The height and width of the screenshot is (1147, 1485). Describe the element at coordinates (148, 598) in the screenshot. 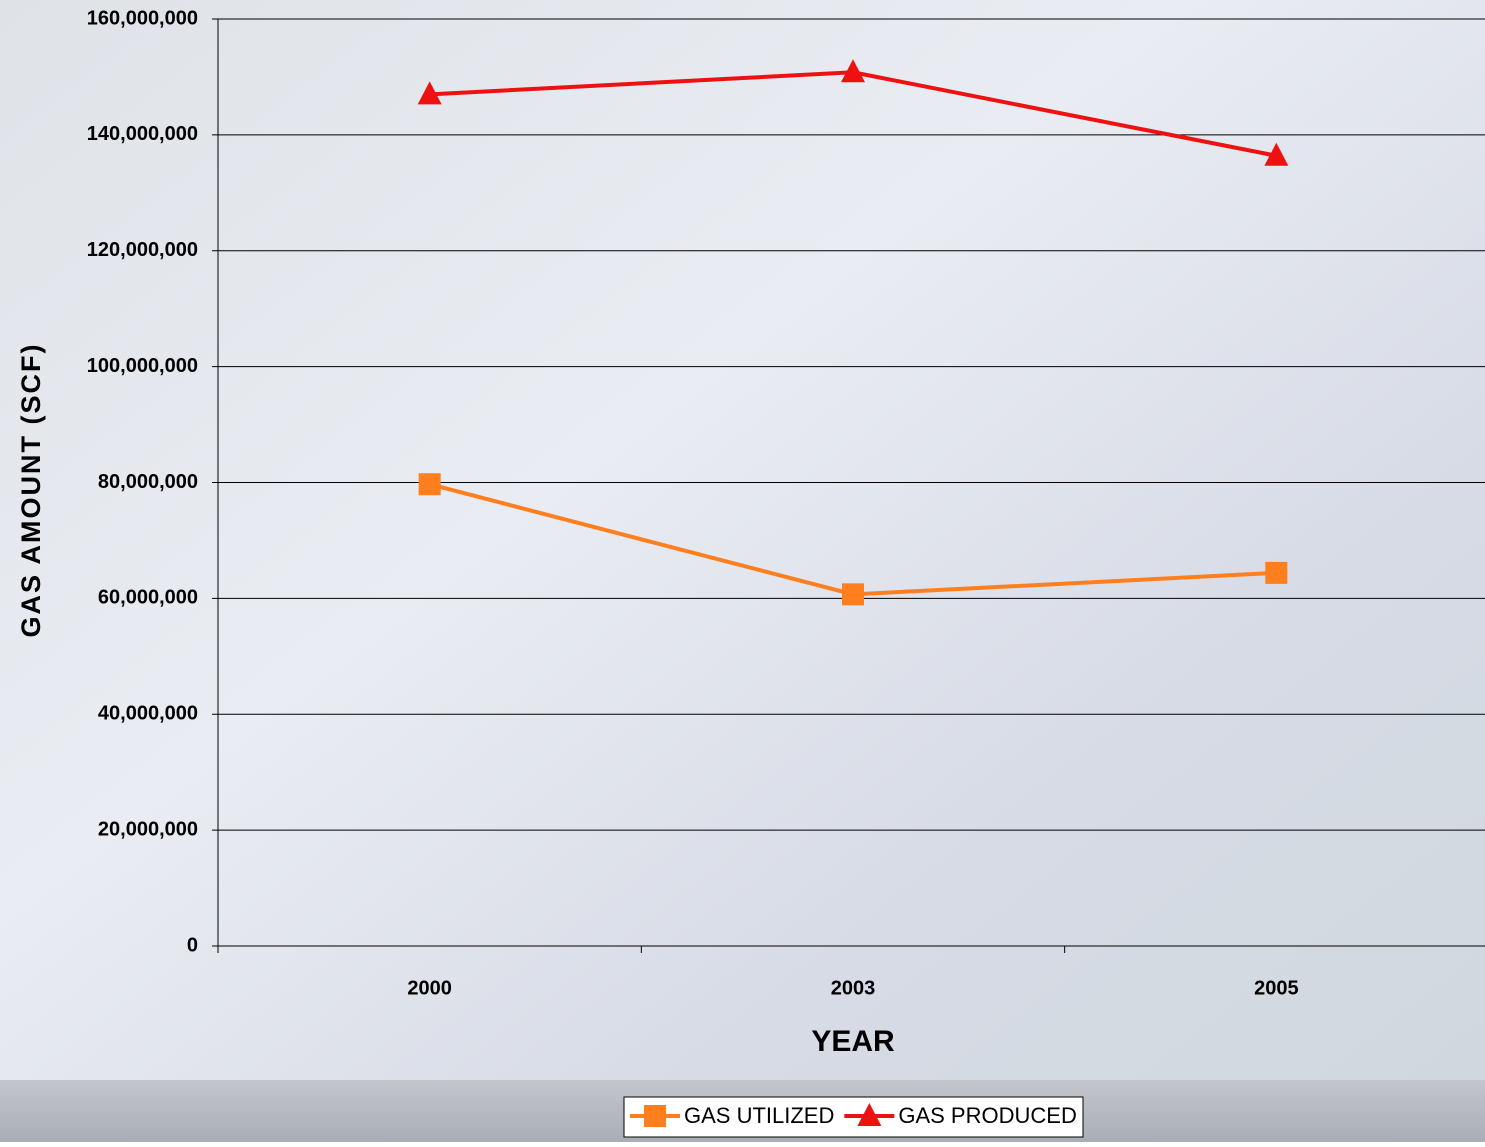

I see `y-tick-label: 60,000,000` at that location.